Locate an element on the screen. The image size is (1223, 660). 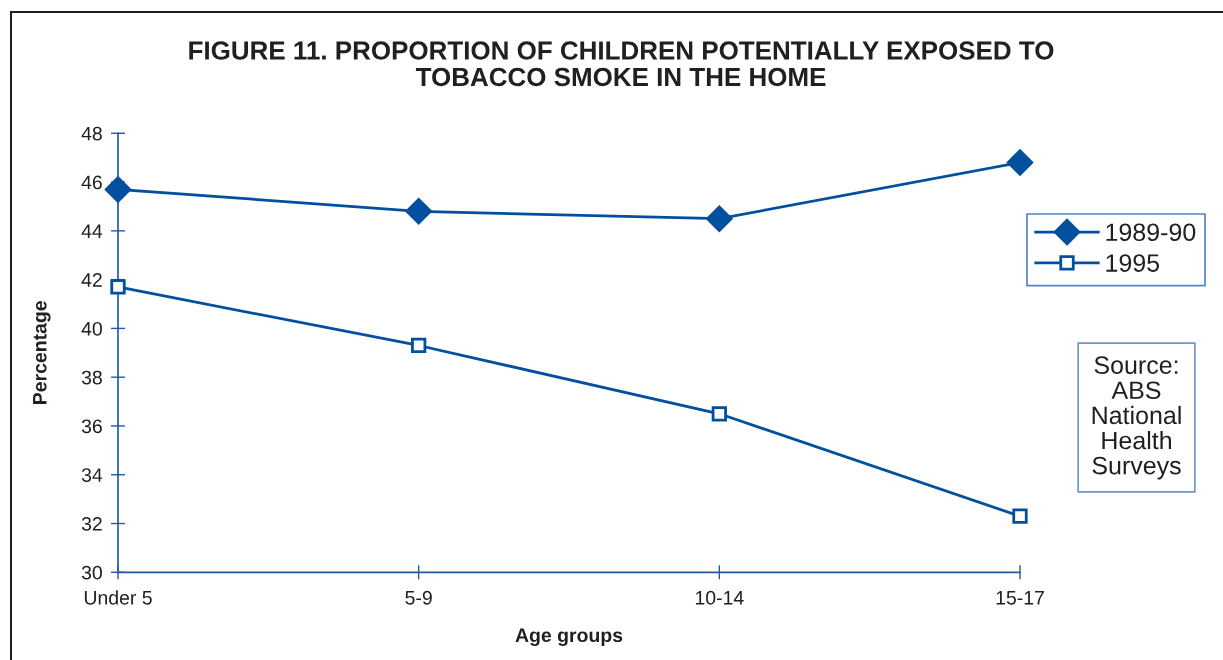
y-tick-label: 42 is located at coordinates (91, 280).